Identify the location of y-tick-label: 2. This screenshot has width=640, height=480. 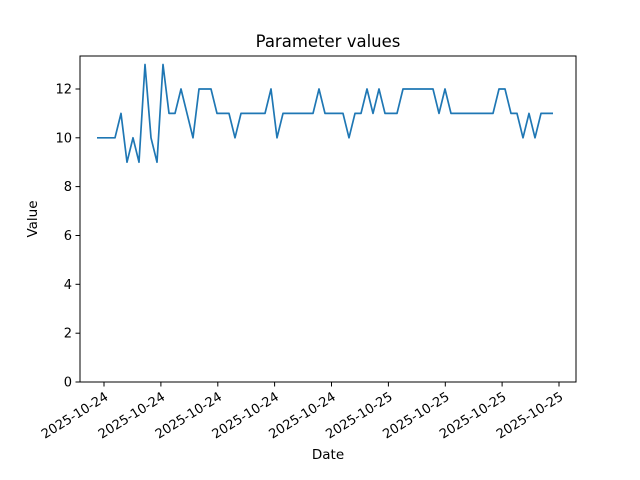
(68, 334).